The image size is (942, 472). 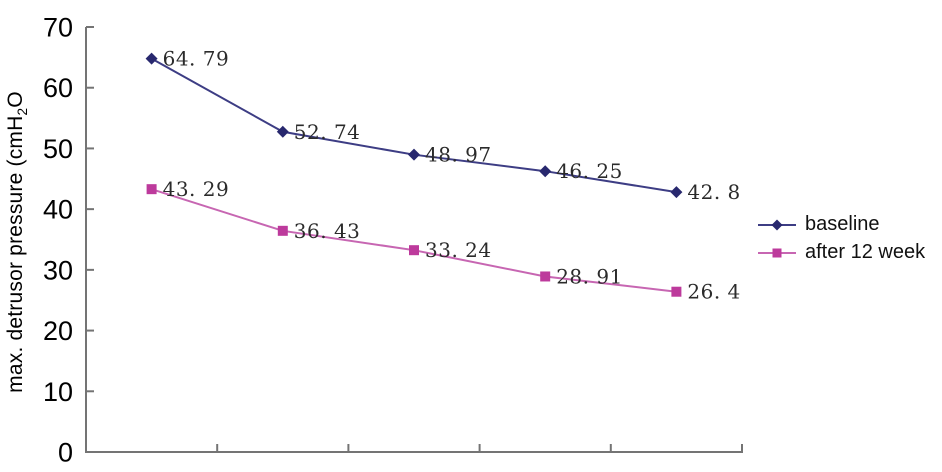 What do you see at coordinates (713, 192) in the screenshot?
I see `data-point-label: 42. 8` at bounding box center [713, 192].